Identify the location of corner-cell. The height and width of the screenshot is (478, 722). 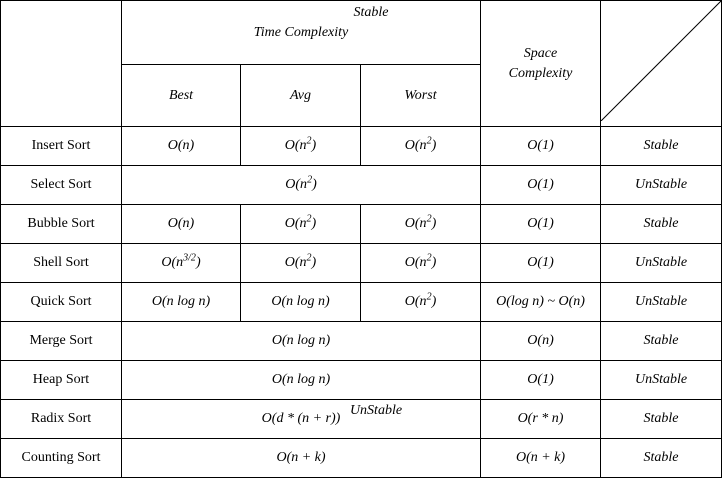
(61, 63).